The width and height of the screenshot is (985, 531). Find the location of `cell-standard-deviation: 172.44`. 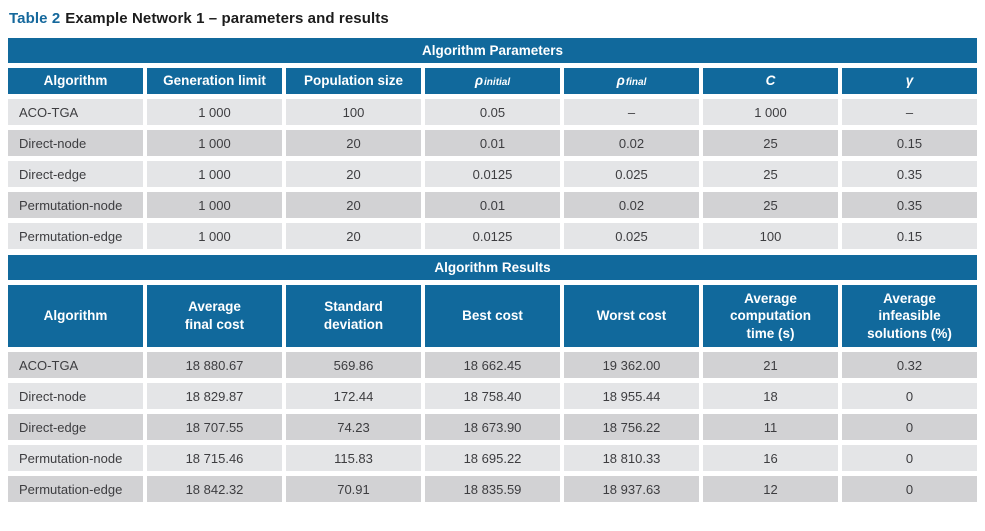

cell-standard-deviation: 172.44 is located at coordinates (353, 396).